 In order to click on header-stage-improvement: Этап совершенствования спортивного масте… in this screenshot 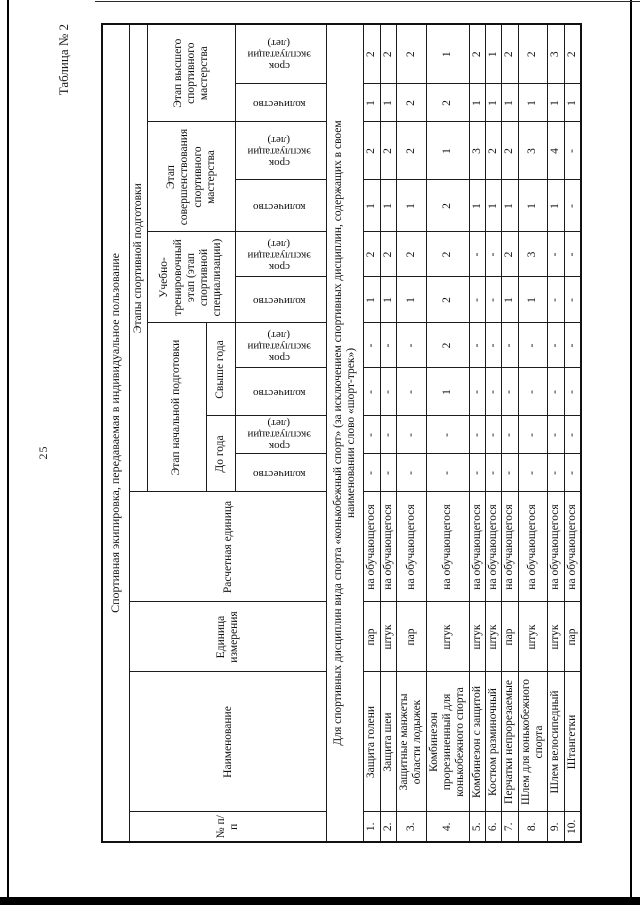, I will do `click(191, 177)`.